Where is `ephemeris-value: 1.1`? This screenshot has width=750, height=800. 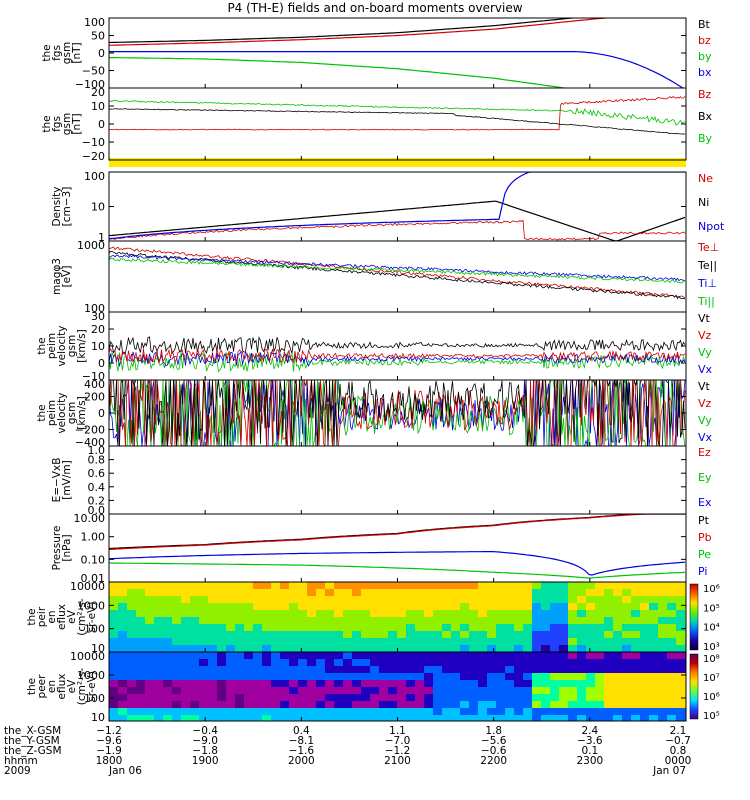 ephemeris-value: 1.1 is located at coordinates (397, 731).